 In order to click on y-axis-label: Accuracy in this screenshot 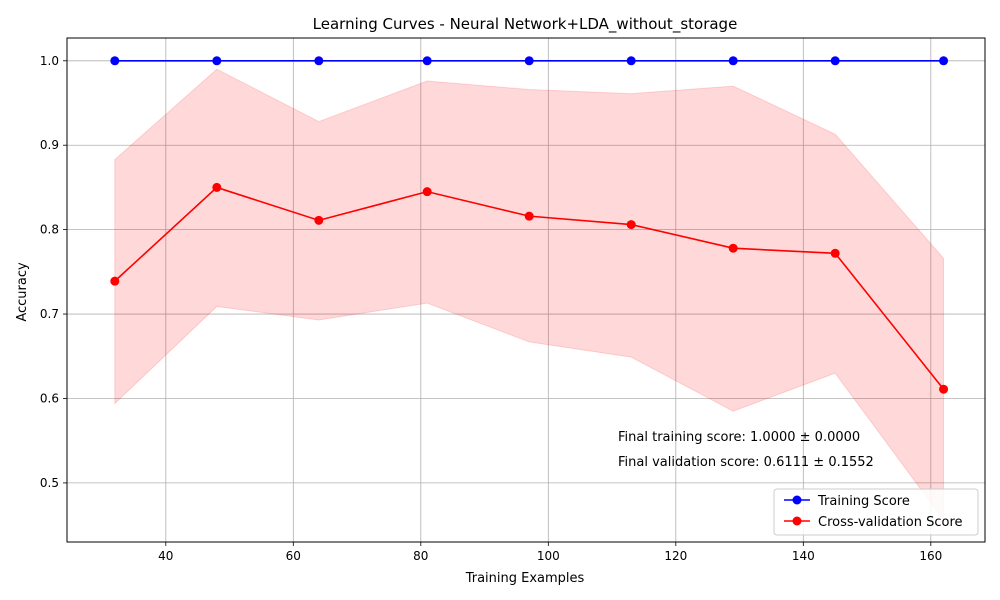, I will do `click(22, 292)`.